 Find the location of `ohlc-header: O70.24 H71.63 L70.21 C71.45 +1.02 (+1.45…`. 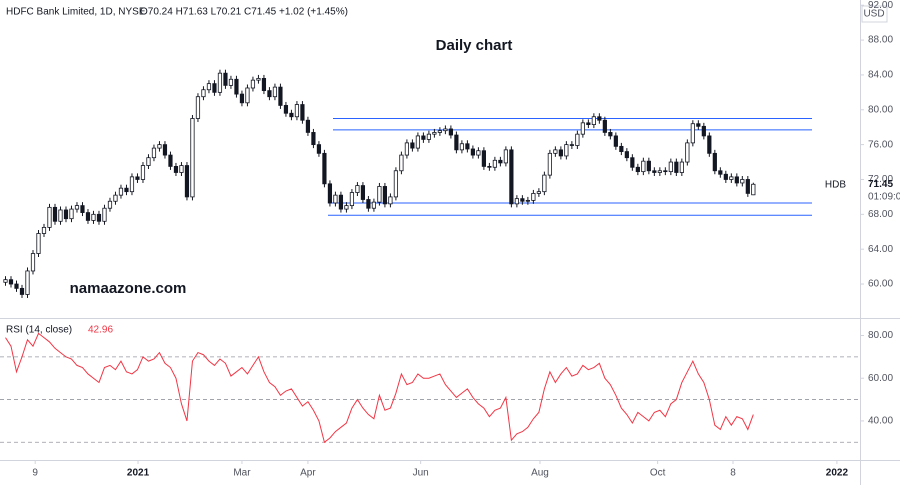

ohlc-header: O70.24 H71.63 L70.21 C71.45 +1.02 (+1.45… is located at coordinates (244, 12).